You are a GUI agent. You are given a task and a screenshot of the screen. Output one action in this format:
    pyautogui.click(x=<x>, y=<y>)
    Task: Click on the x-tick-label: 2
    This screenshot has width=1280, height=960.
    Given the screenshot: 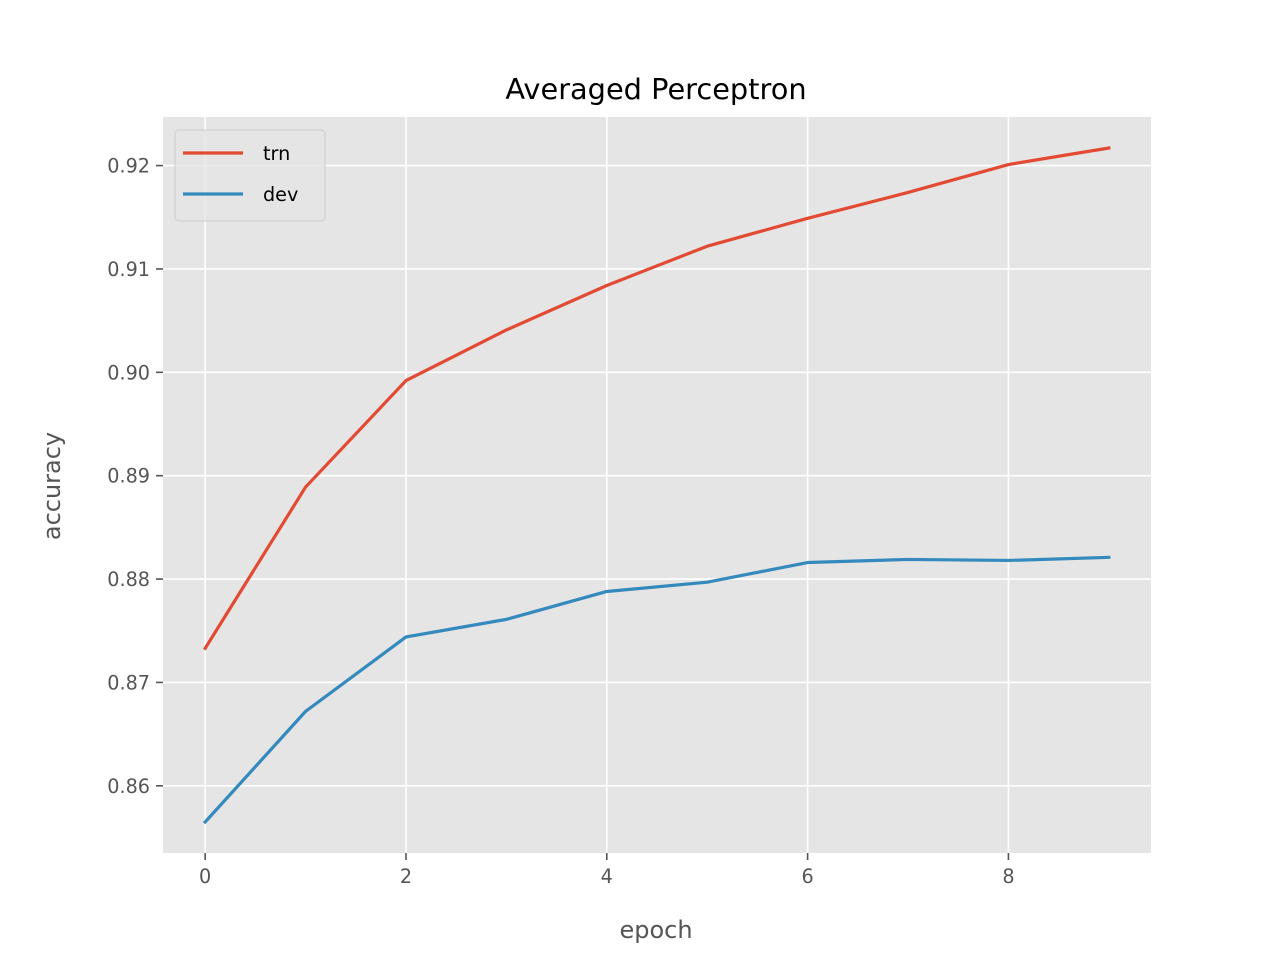 What is the action you would take?
    pyautogui.click(x=406, y=876)
    